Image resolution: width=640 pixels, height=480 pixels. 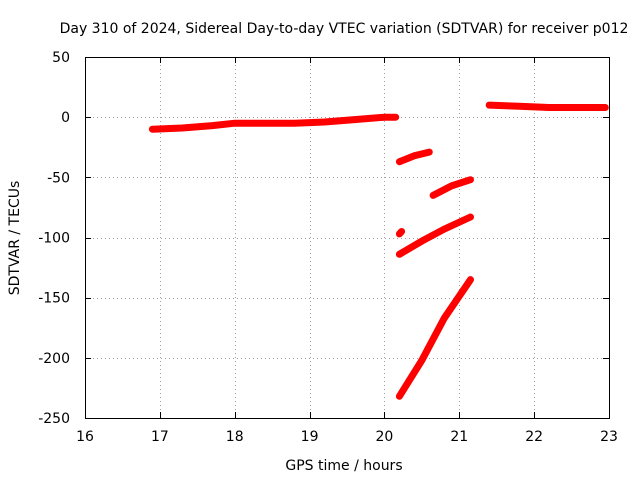 What do you see at coordinates (160, 437) in the screenshot?
I see `x-tick-label: 17` at bounding box center [160, 437].